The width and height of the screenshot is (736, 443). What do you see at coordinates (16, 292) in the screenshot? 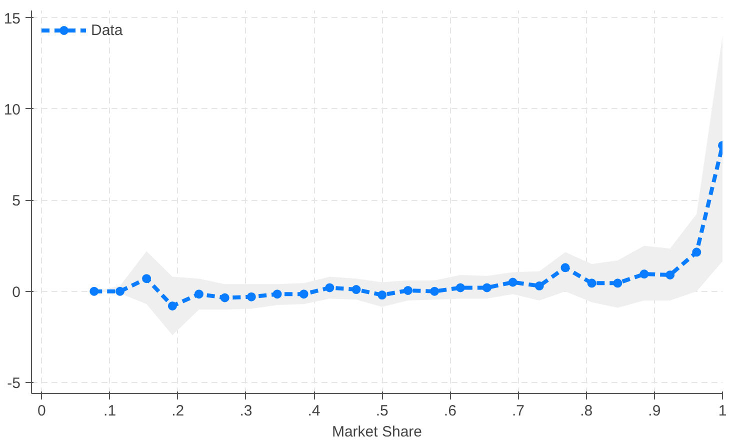
I see `y-tick-label: 0` at bounding box center [16, 292].